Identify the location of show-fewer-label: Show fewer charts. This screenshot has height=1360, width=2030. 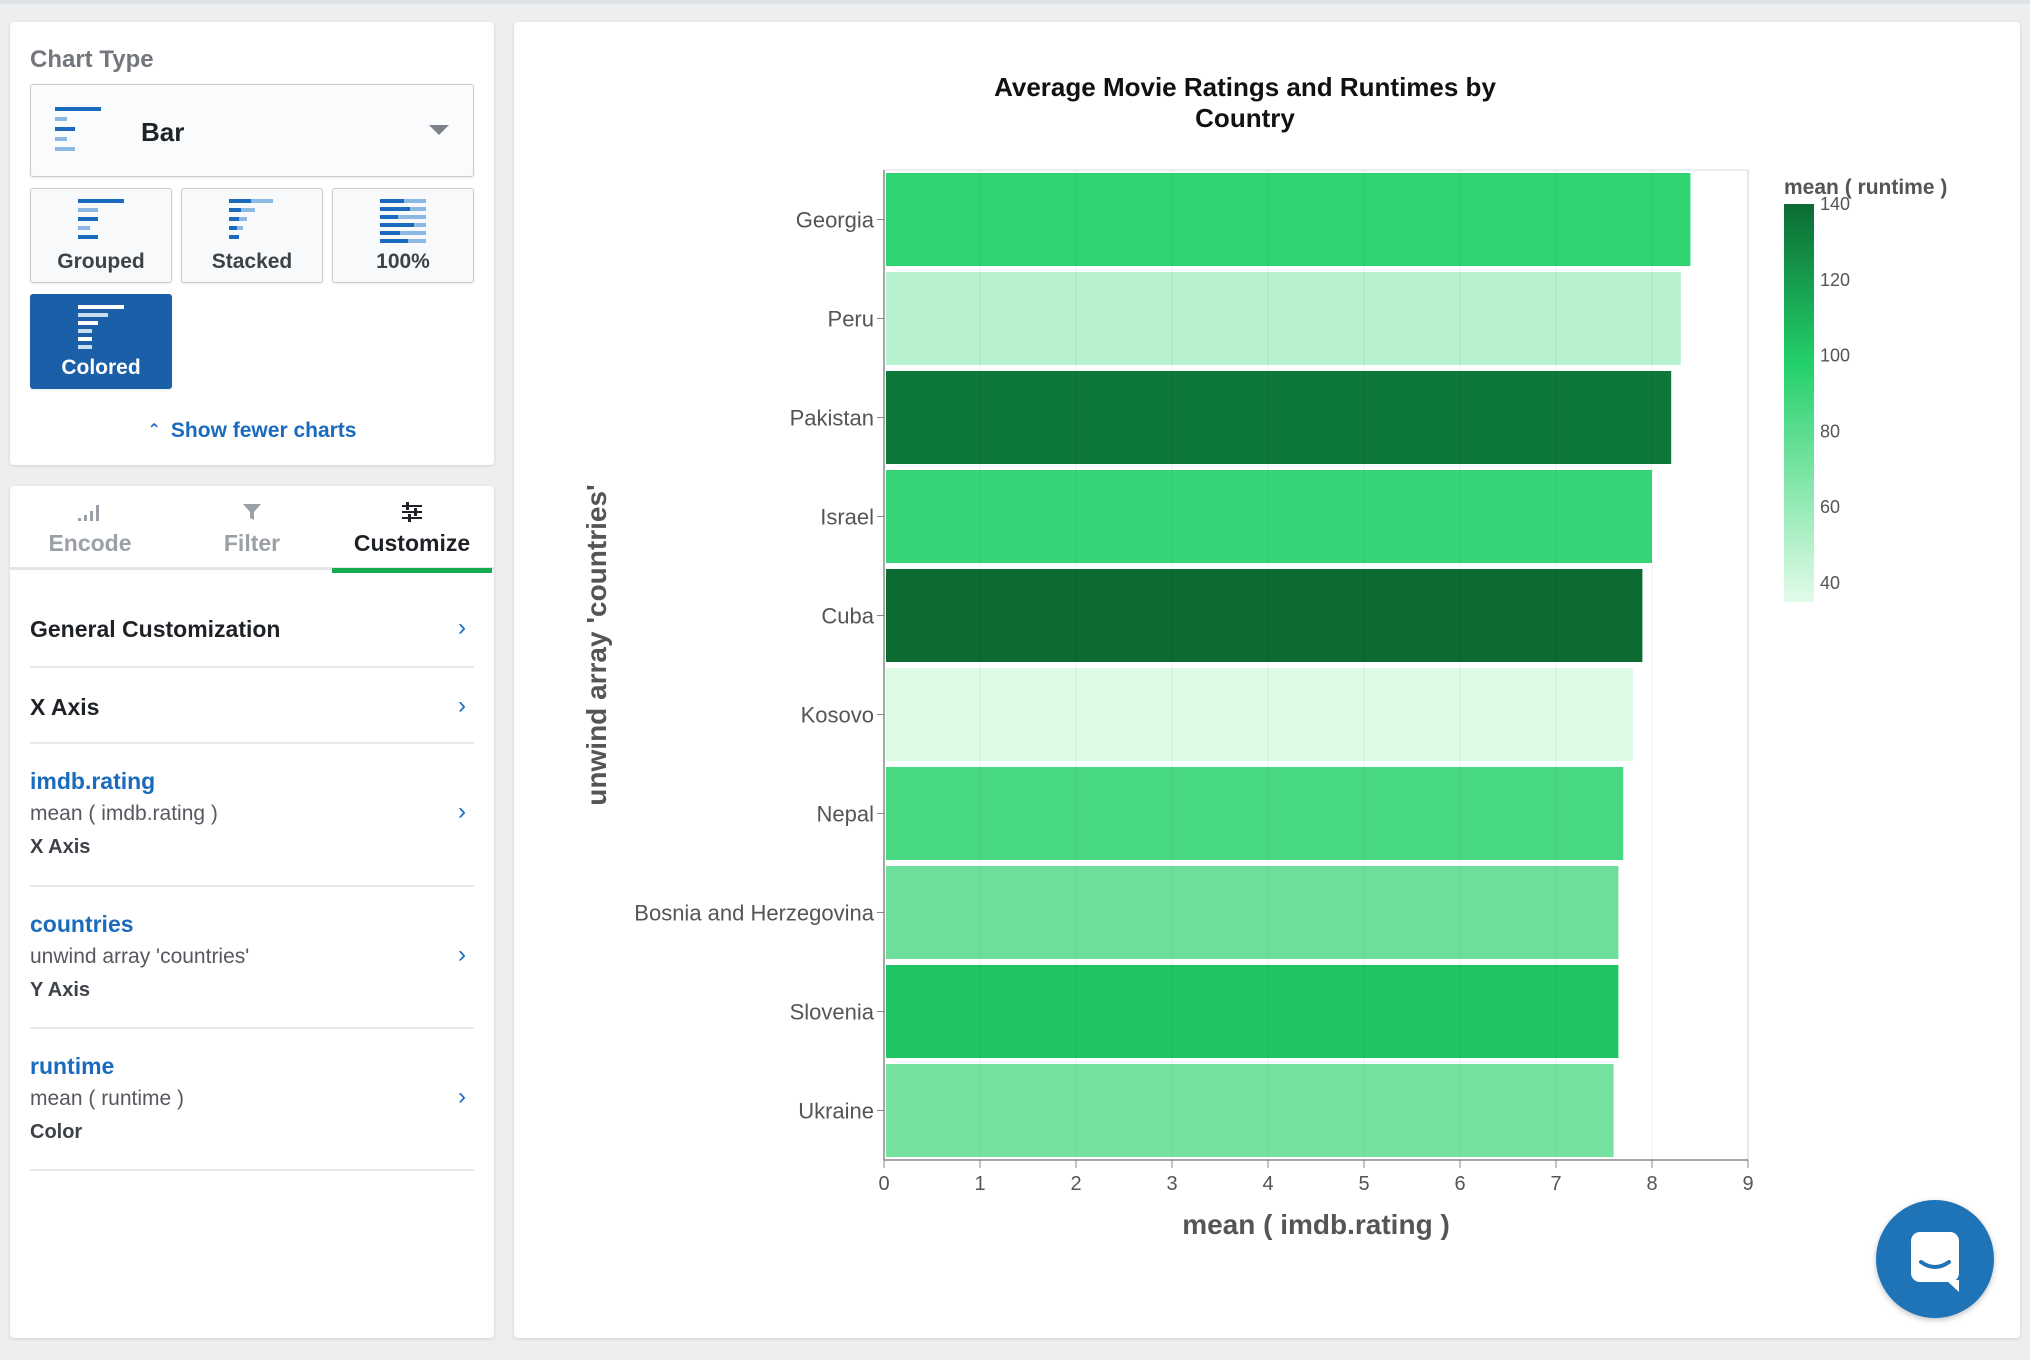
(263, 430).